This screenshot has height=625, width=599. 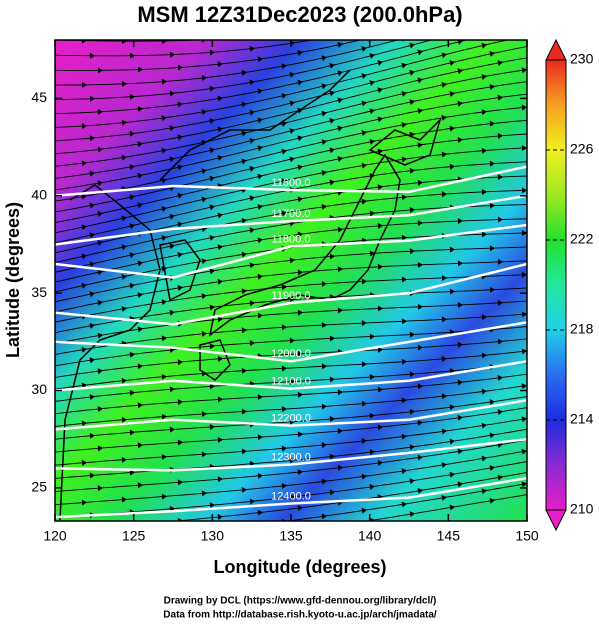 What do you see at coordinates (582, 149) in the screenshot?
I see `colorbar-tick-label: 226` at bounding box center [582, 149].